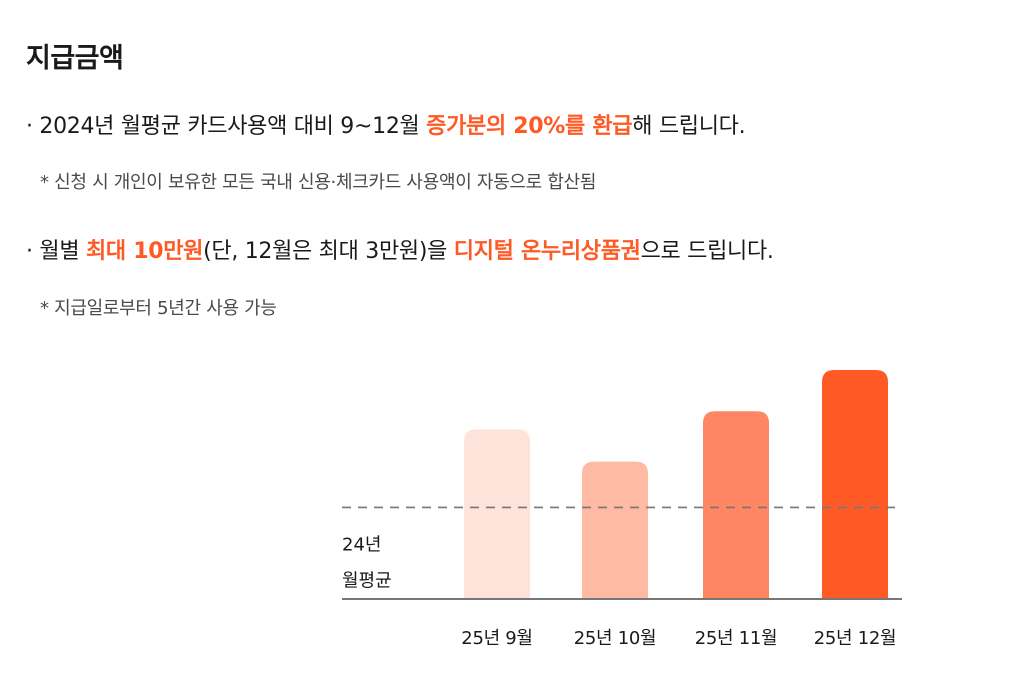 The height and width of the screenshot is (694, 1009). Describe the element at coordinates (529, 126) in the screenshot. I see `refund-rate-highlight: 증가분의 20%를 환급` at that location.